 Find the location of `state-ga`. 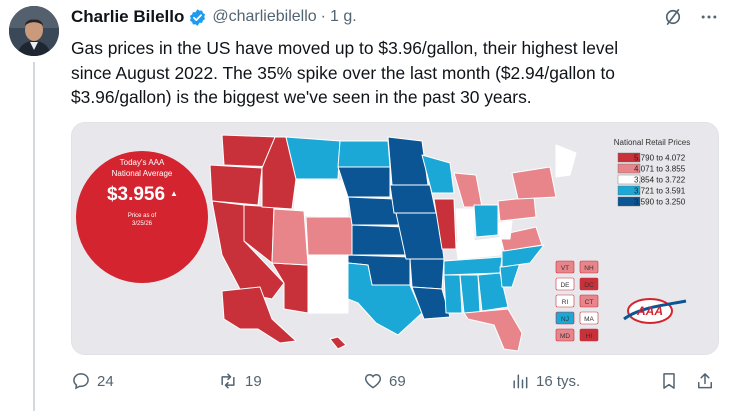

state-ga is located at coordinates (493, 292).